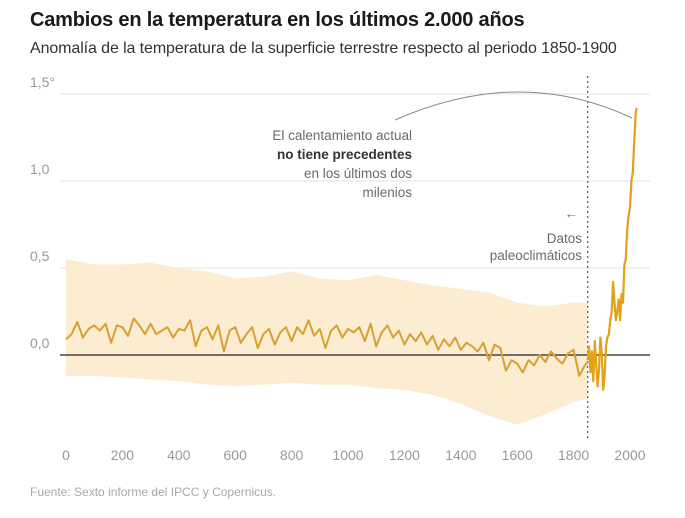 Image resolution: width=685 pixels, height=518 pixels. Describe the element at coordinates (123, 455) in the screenshot. I see `x-tick-label: 200` at that location.